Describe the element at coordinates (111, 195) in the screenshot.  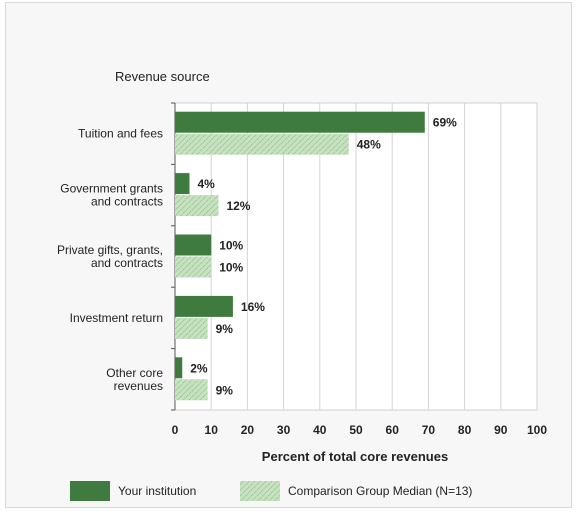
I see `category-label: Government grants and contracts` at that location.